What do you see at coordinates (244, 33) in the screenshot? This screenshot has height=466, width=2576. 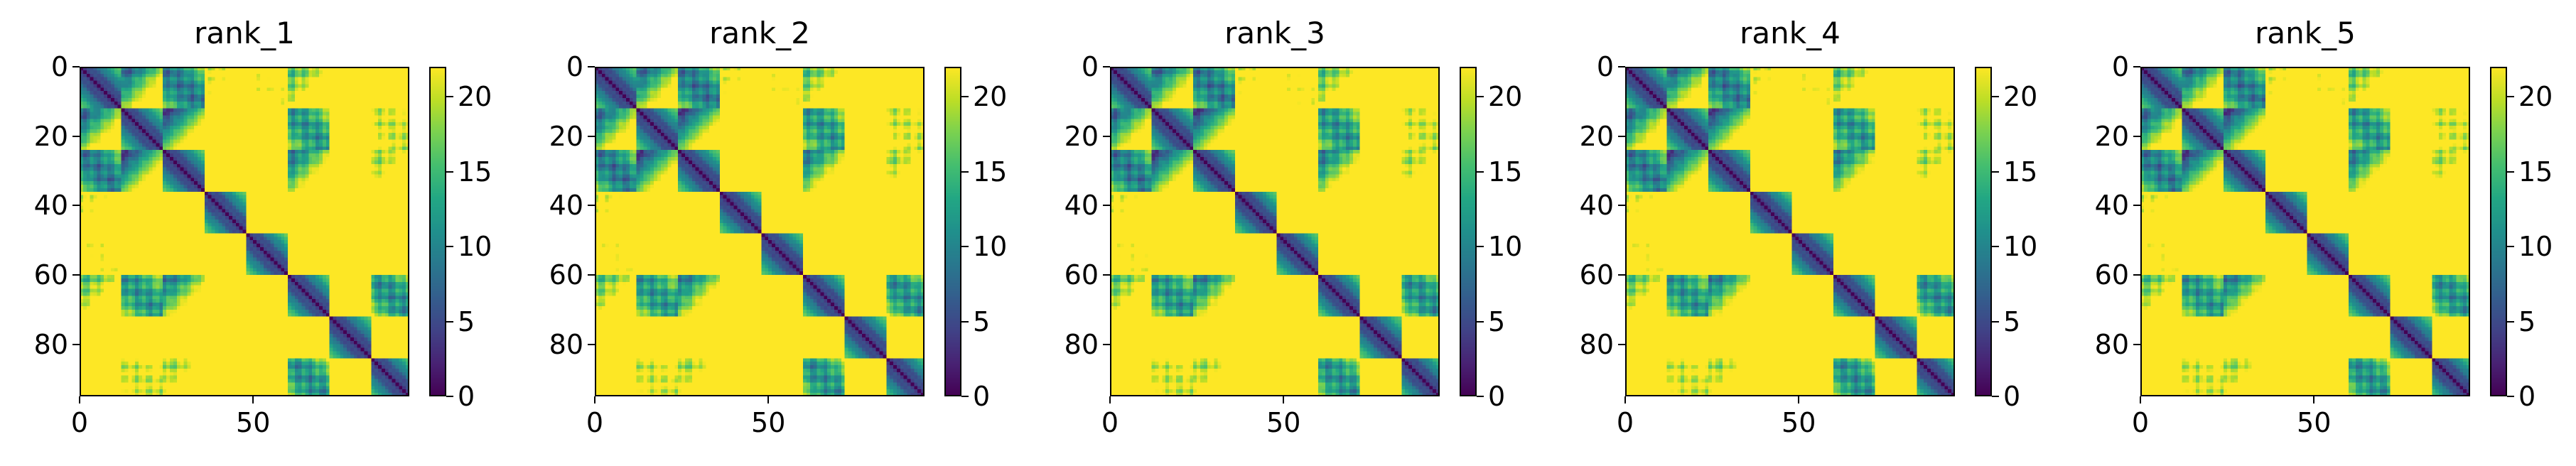 I see `panel-title: rank_1` at bounding box center [244, 33].